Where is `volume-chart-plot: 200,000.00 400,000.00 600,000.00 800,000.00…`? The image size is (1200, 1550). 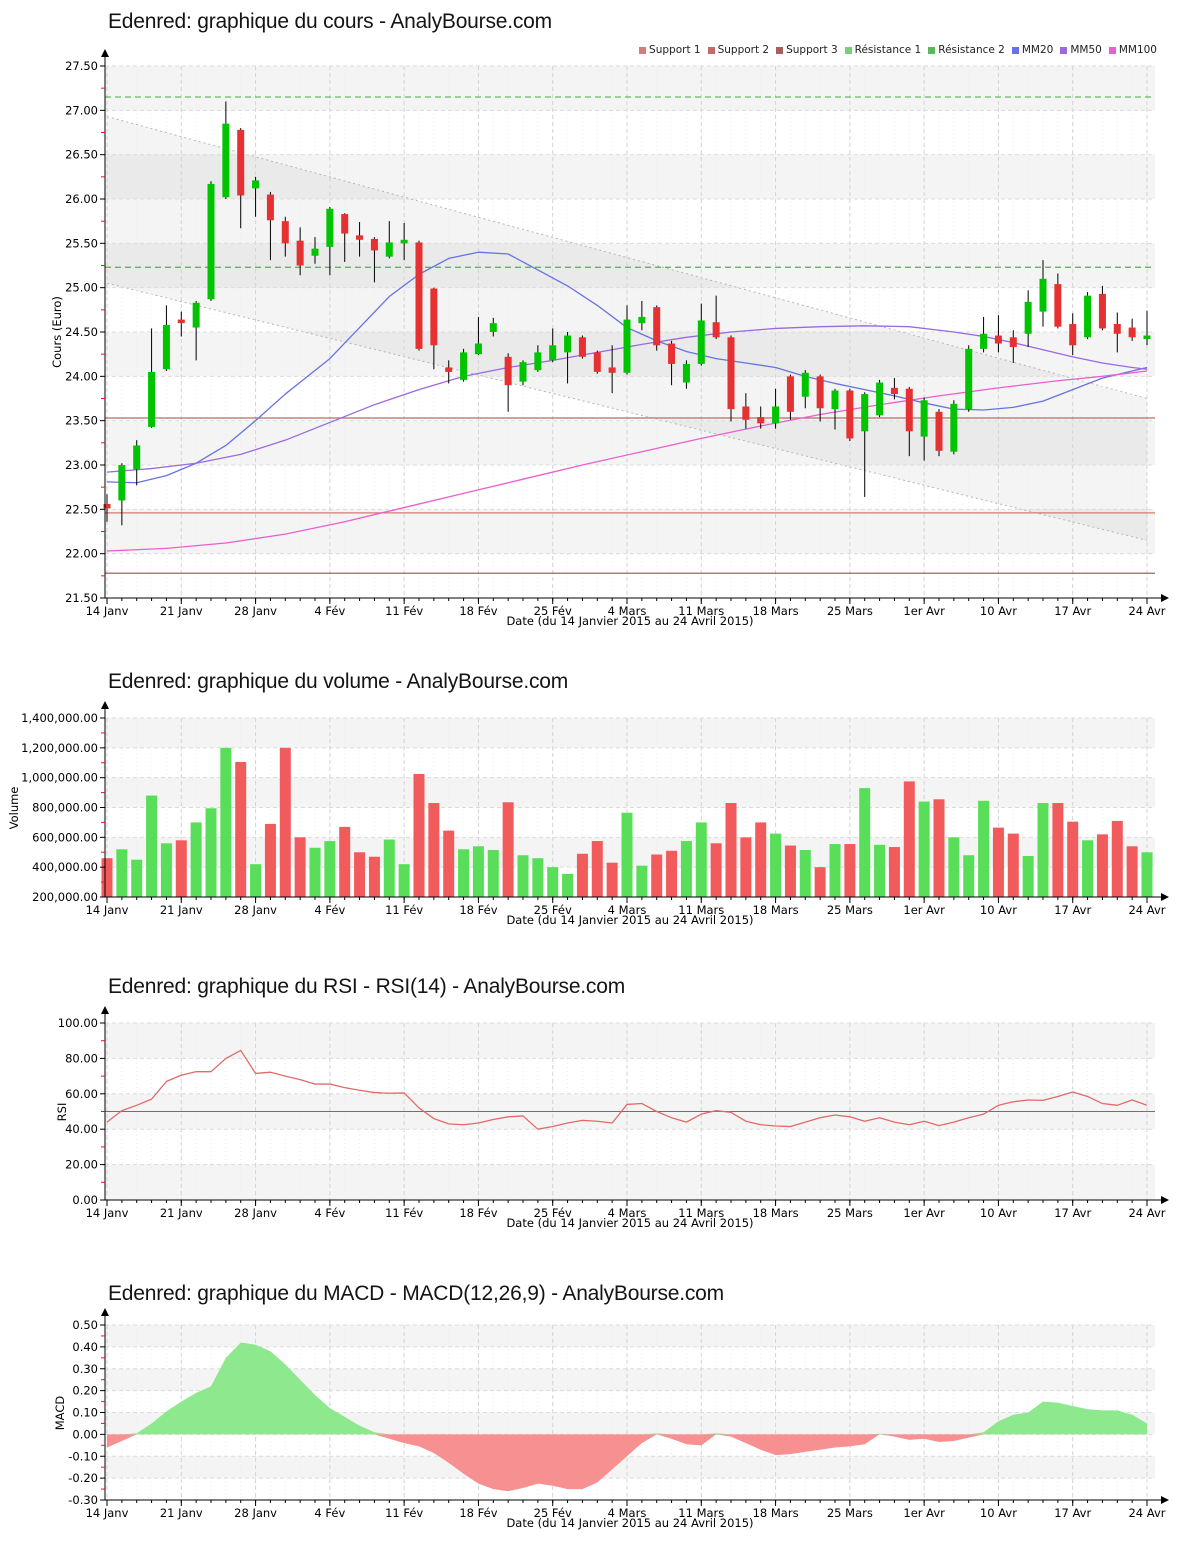
volume-chart-plot: 200,000.00 400,000.00 600,000.00 800,000.00… is located at coordinates (595, 809).